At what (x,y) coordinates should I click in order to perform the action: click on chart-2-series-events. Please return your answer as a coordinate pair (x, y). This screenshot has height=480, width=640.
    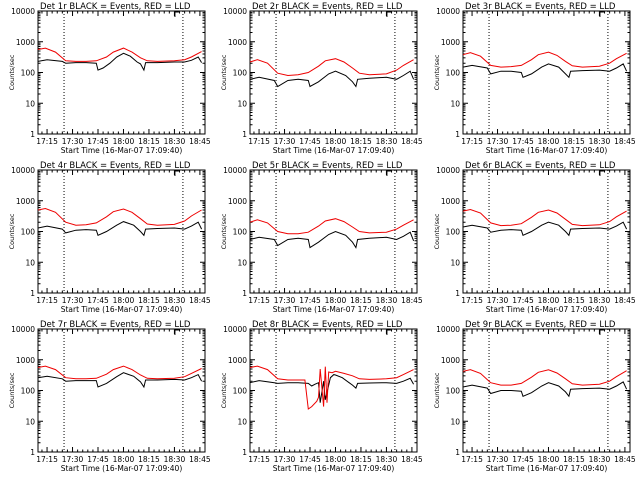
    Looking at the image, I should click on (332, 79).